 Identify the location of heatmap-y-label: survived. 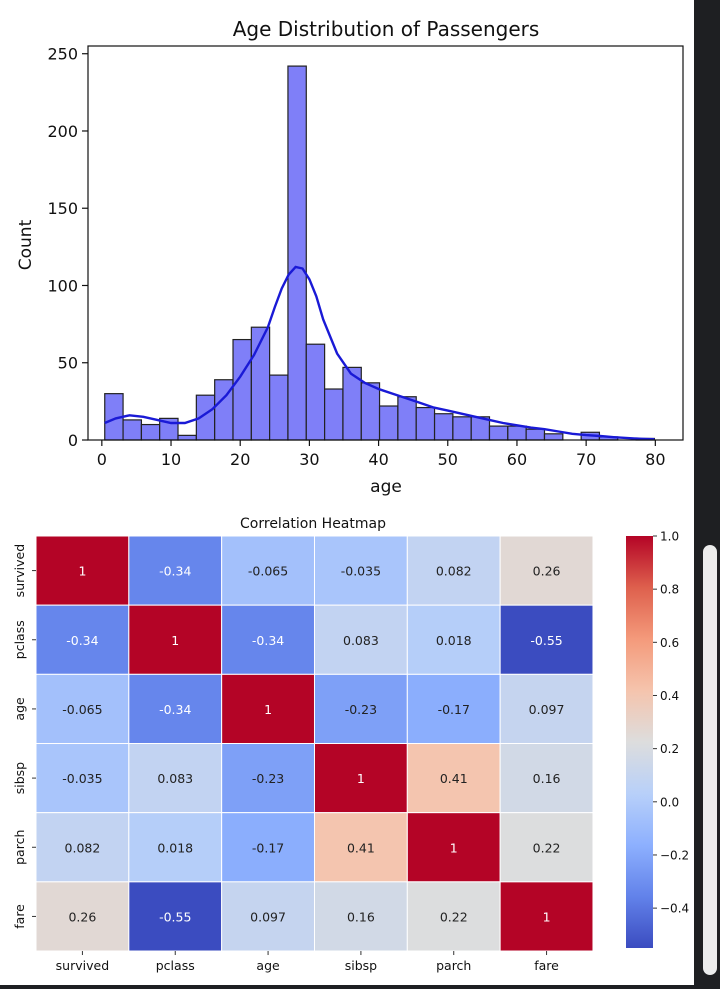
(19, 570).